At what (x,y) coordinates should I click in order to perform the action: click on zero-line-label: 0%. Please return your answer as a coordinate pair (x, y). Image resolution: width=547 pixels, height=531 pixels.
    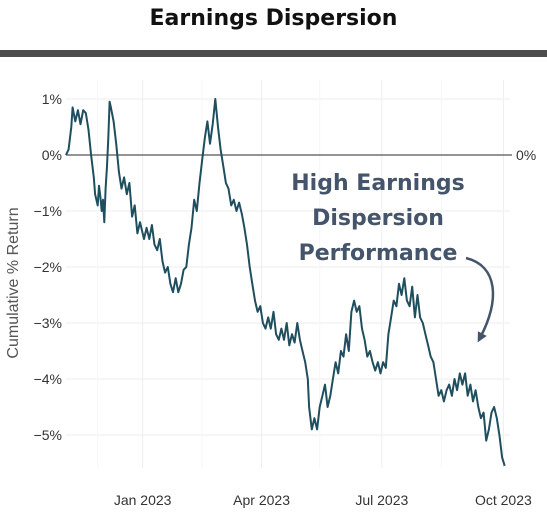
    Looking at the image, I should click on (526, 155).